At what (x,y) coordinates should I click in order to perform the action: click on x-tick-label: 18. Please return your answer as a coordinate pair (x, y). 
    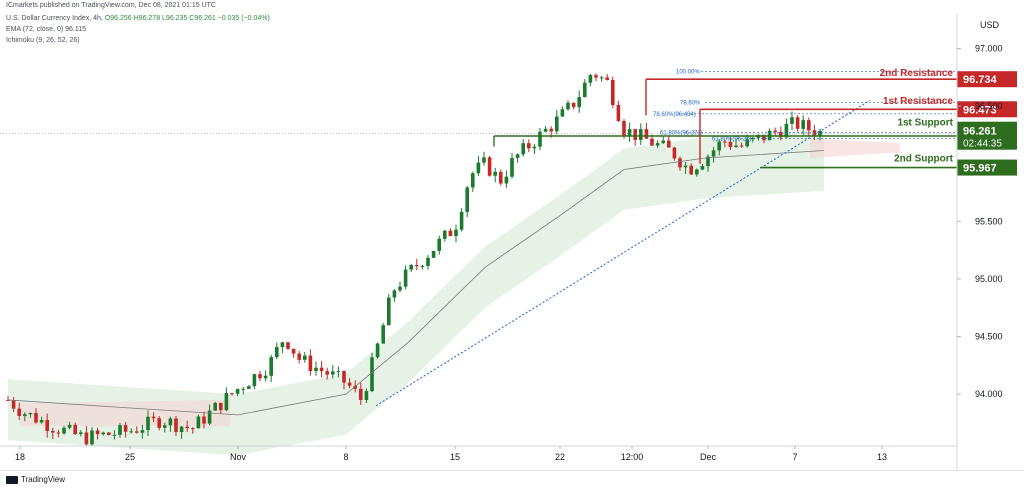
    Looking at the image, I should click on (20, 457).